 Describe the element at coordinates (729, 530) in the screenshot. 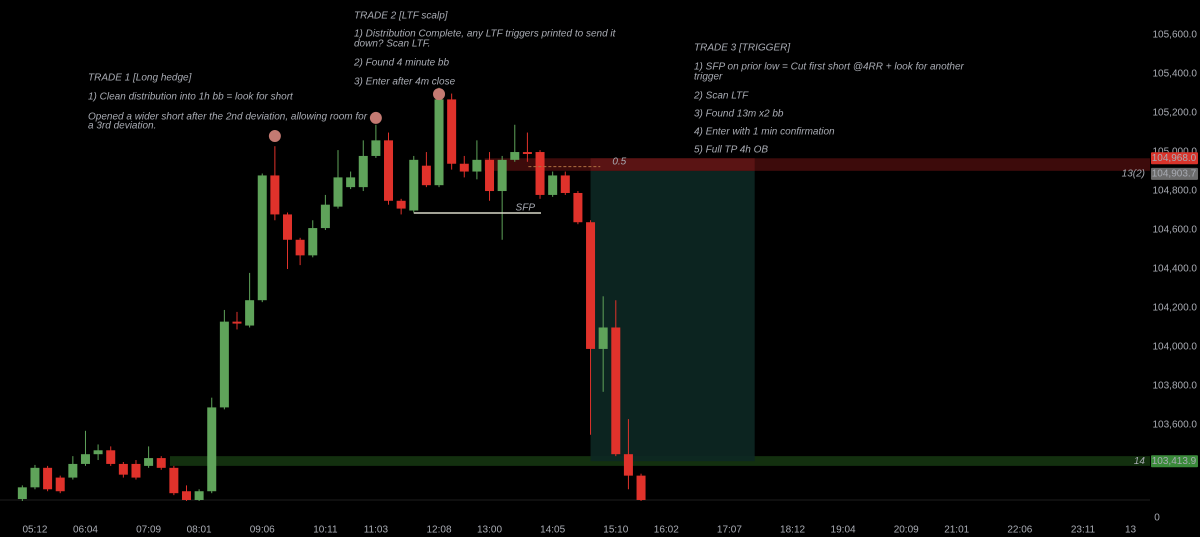

I see `x-tick-label: 17:07` at that location.